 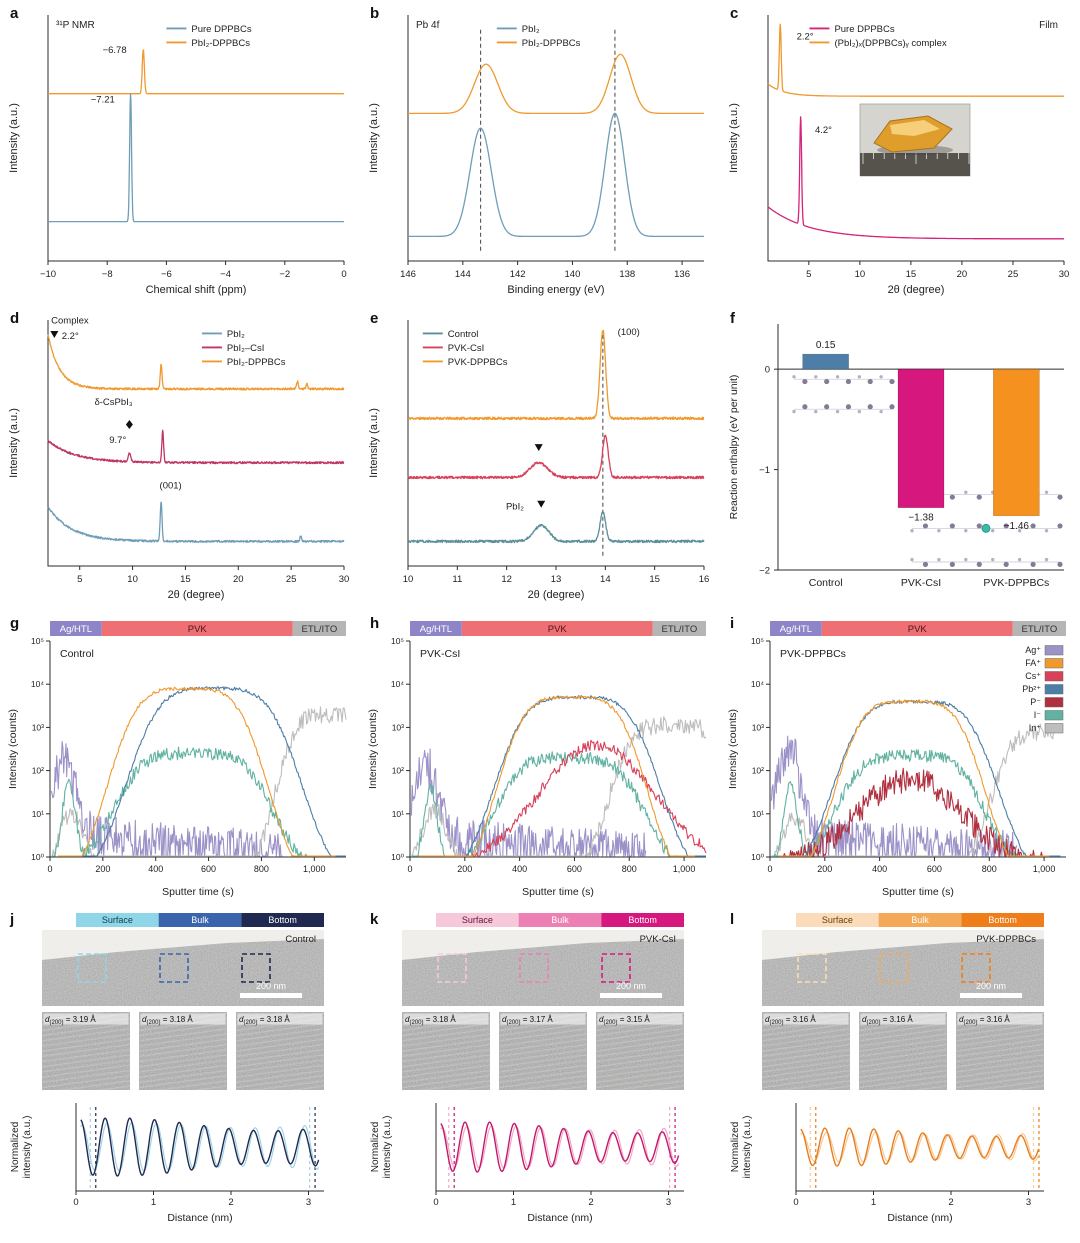 I want to click on sims-series, so click(x=199, y=801).